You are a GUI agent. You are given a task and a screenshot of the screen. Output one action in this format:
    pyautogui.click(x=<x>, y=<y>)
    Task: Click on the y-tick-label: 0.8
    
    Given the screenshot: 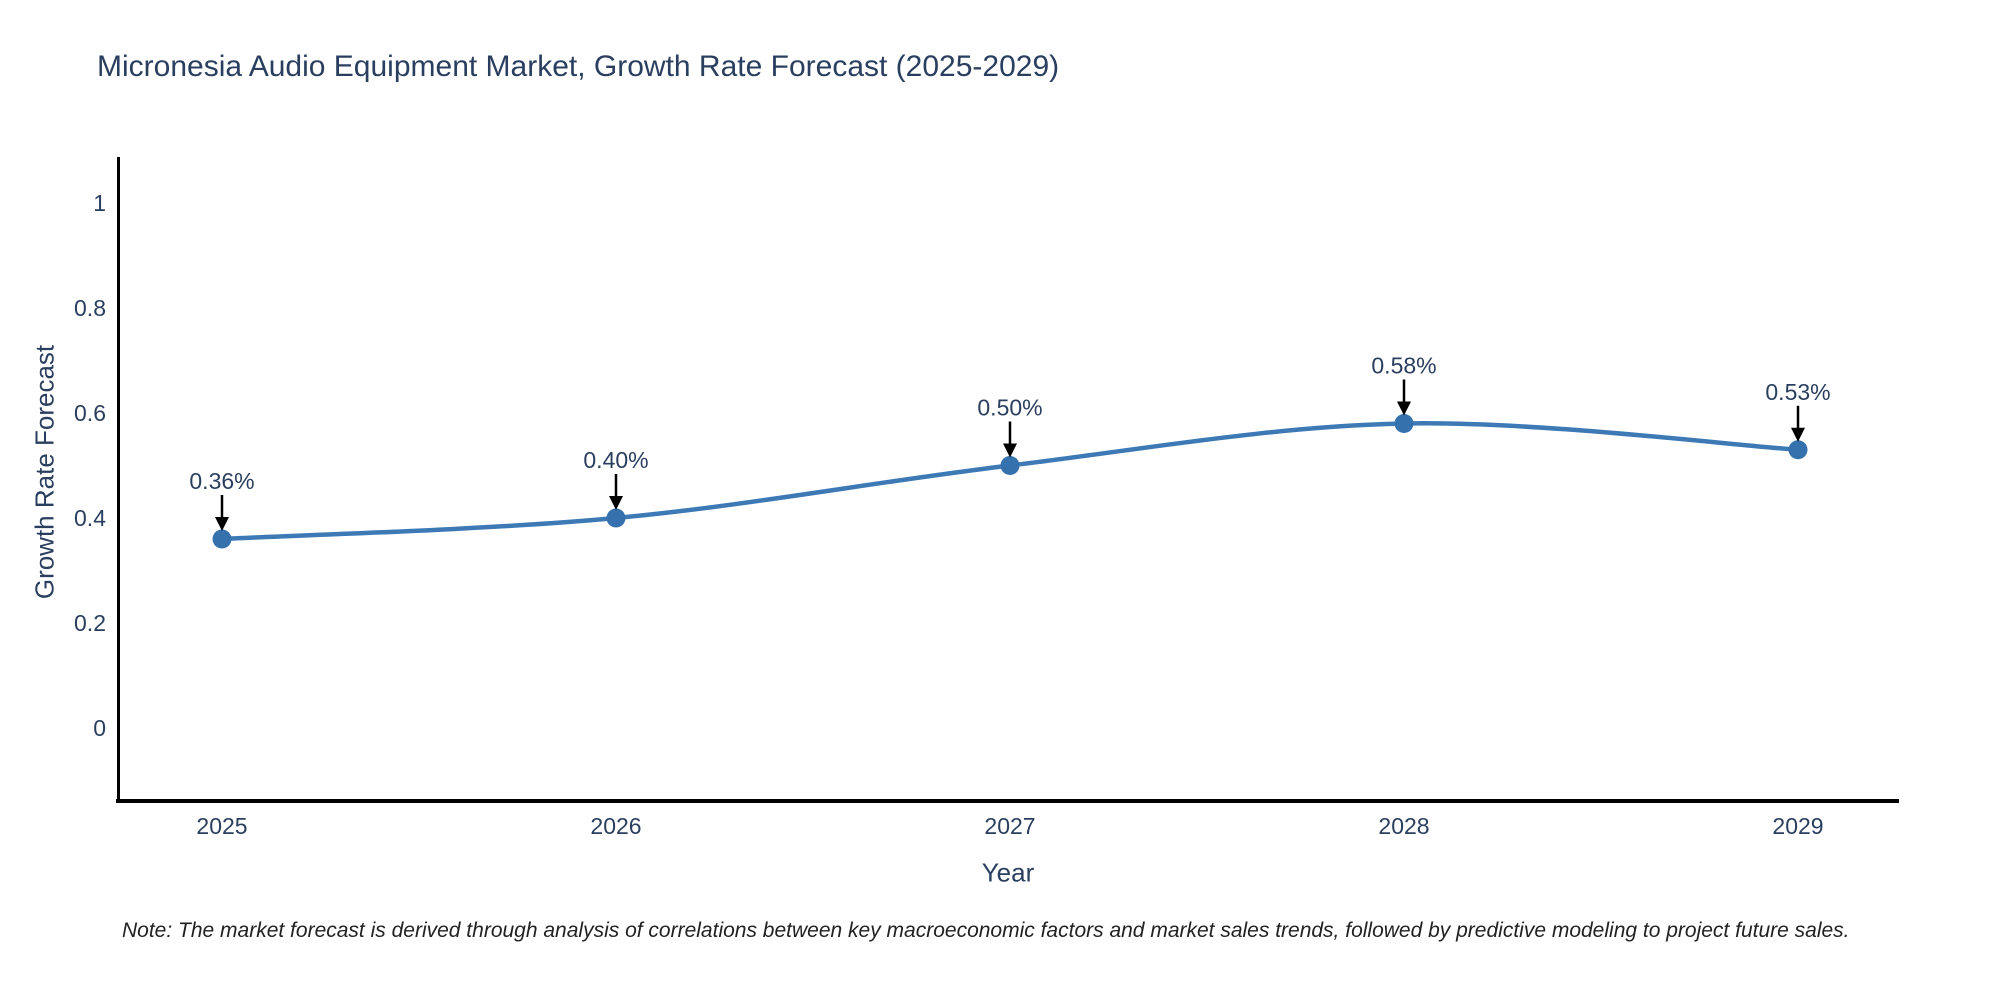 What is the action you would take?
    pyautogui.click(x=90, y=308)
    